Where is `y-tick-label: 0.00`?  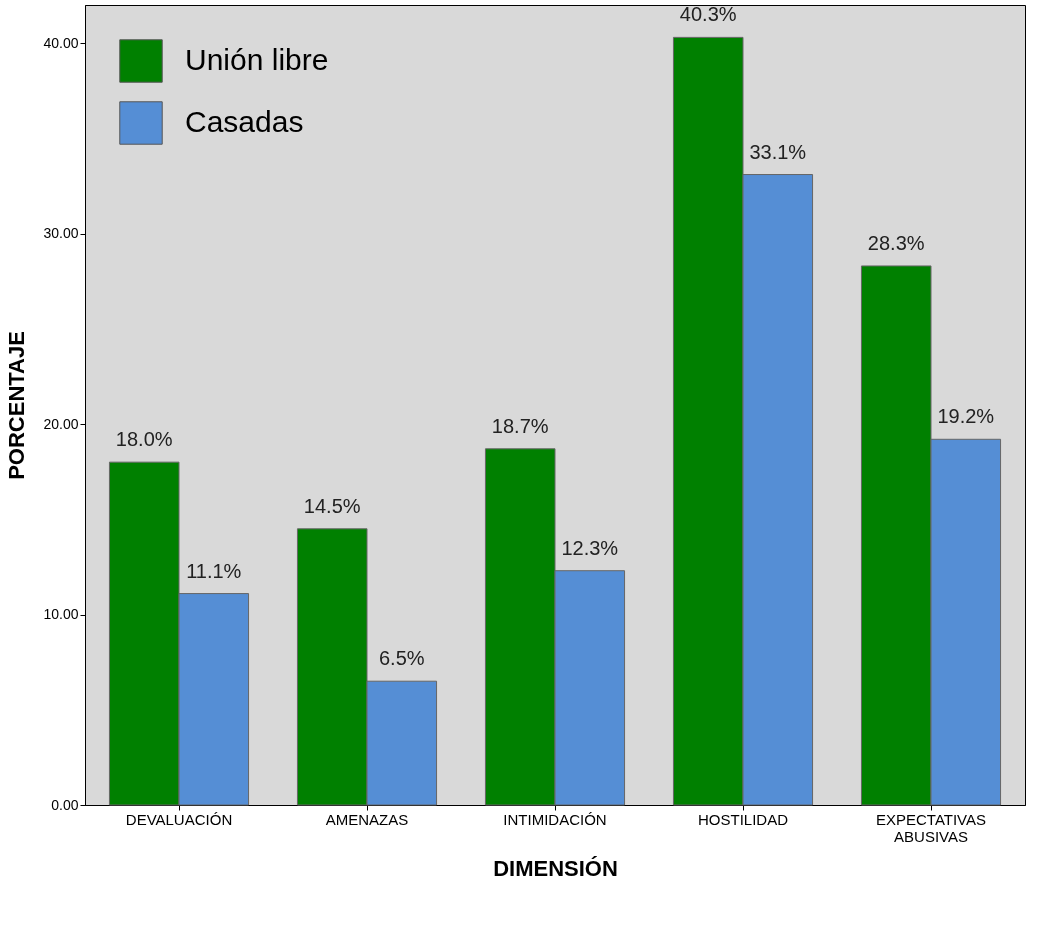 y-tick-label: 0.00 is located at coordinates (65, 804).